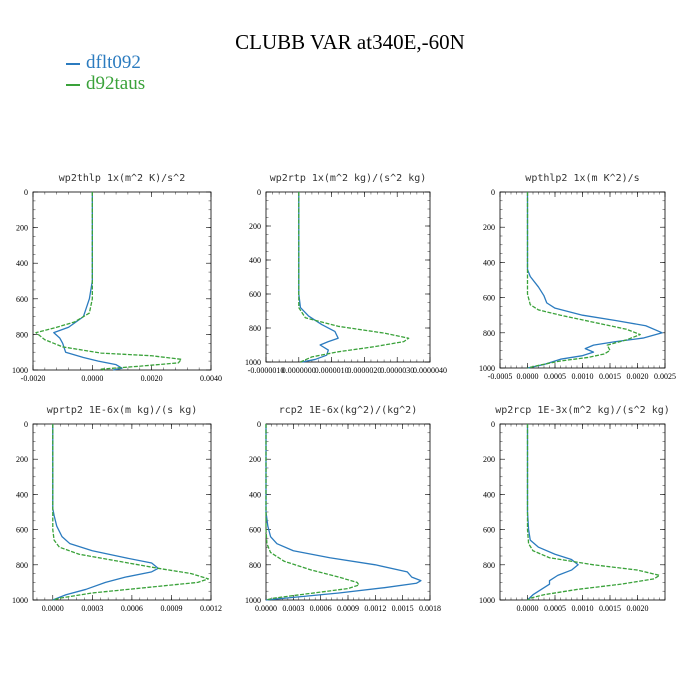  What do you see at coordinates (211, 378) in the screenshot?
I see `x-tick-label: 0.0040` at bounding box center [211, 378].